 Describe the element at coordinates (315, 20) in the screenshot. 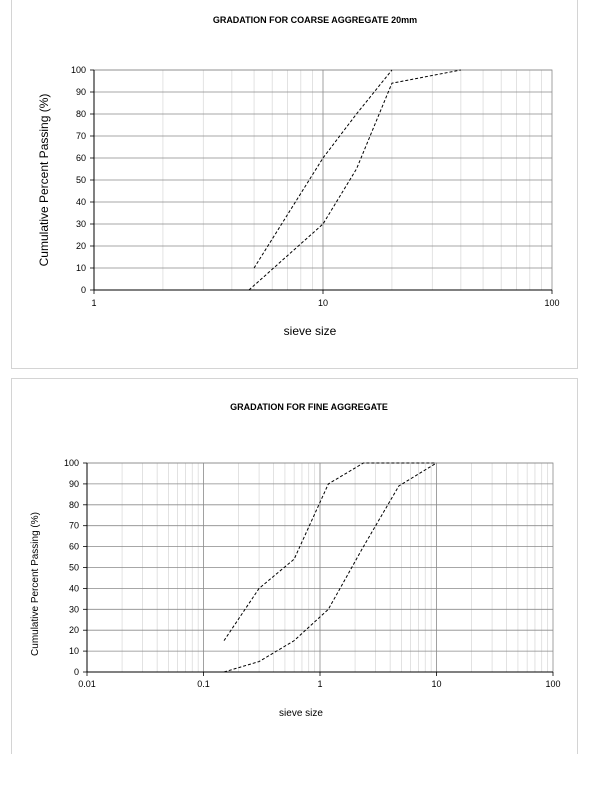

I see `chart-title: GRADATION FOR COARSE AGGREGATE 20mm` at that location.